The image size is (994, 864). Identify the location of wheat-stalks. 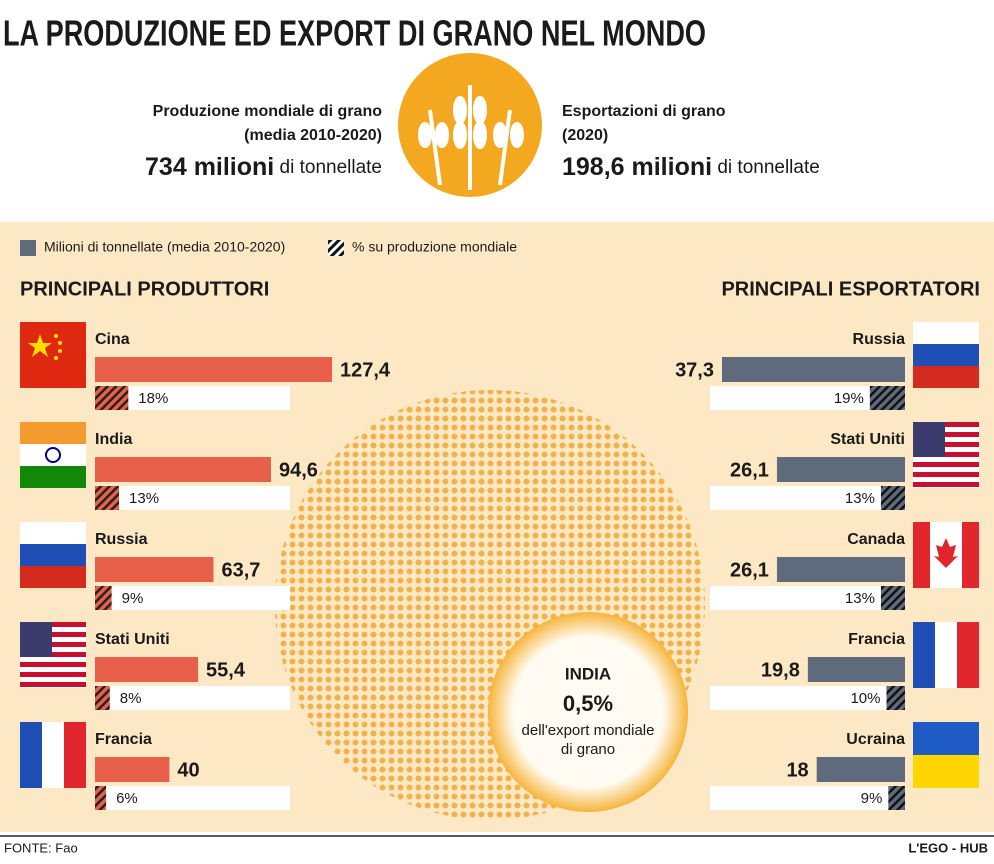
(471, 137).